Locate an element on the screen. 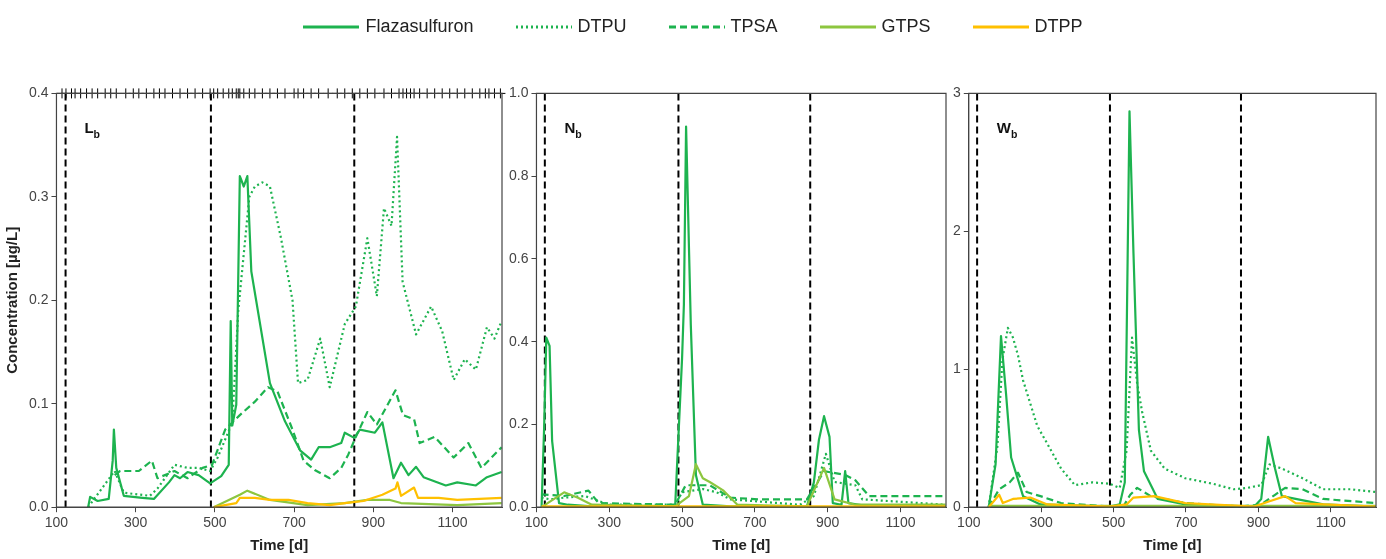 The image size is (1386, 559). y-axis-title: Concentration [µg/L] is located at coordinates (12, 300).